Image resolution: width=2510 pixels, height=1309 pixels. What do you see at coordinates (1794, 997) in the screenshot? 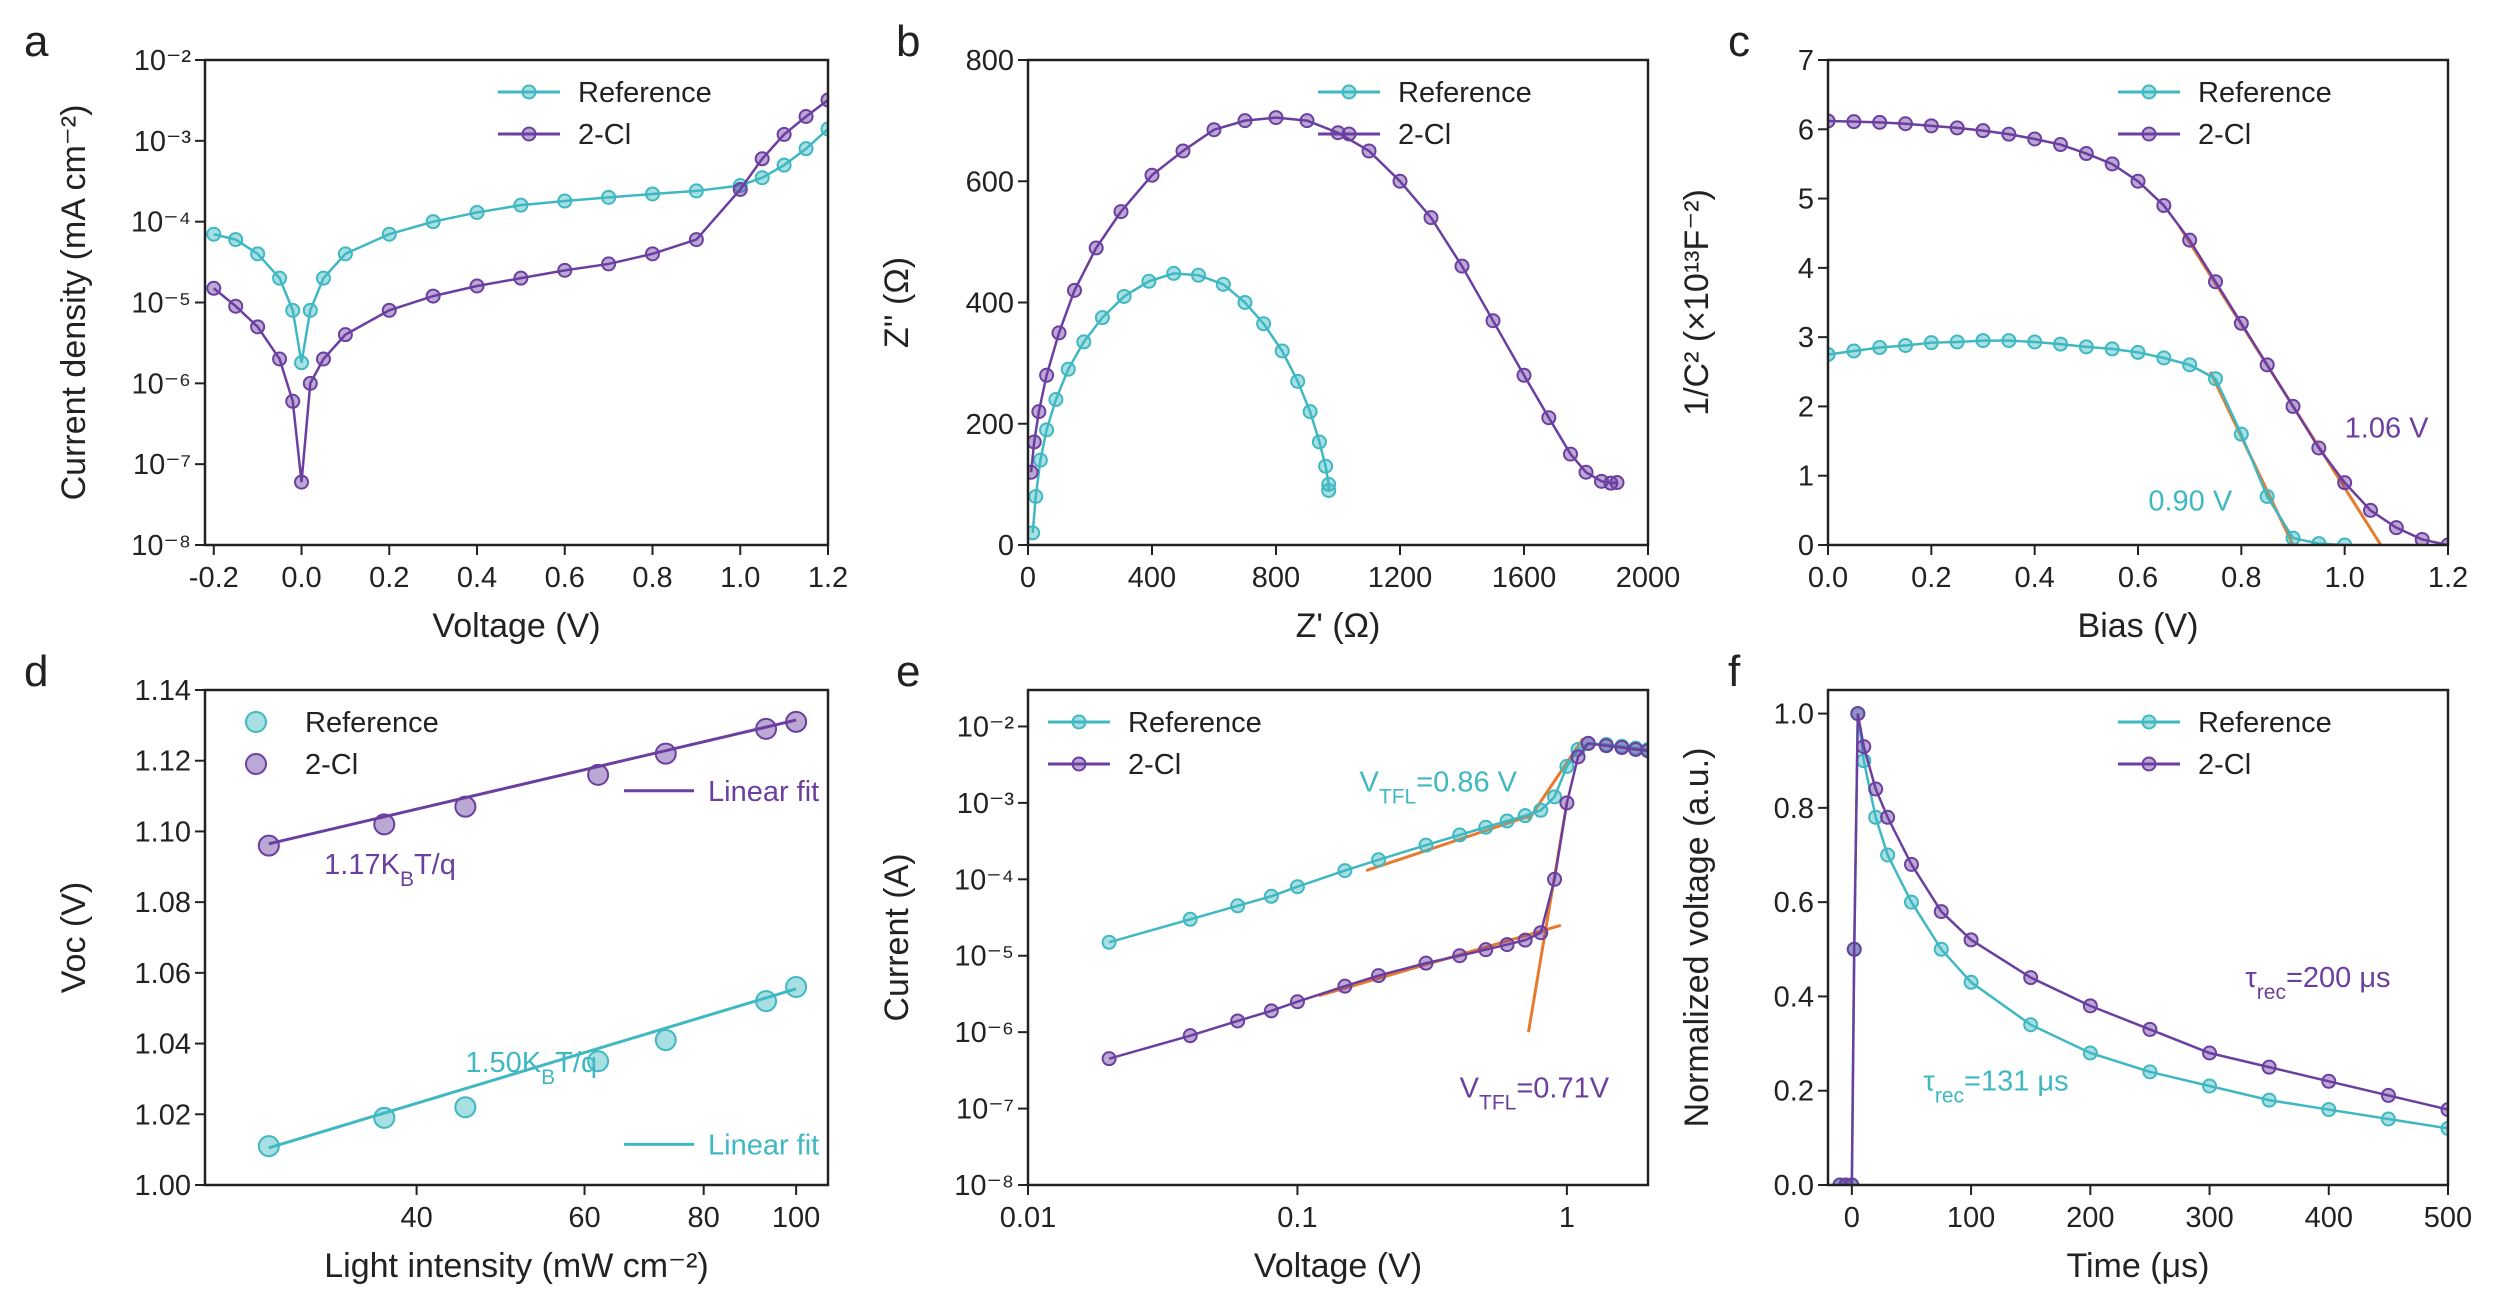
I see `y-tick-label: 0.4` at bounding box center [1794, 997].